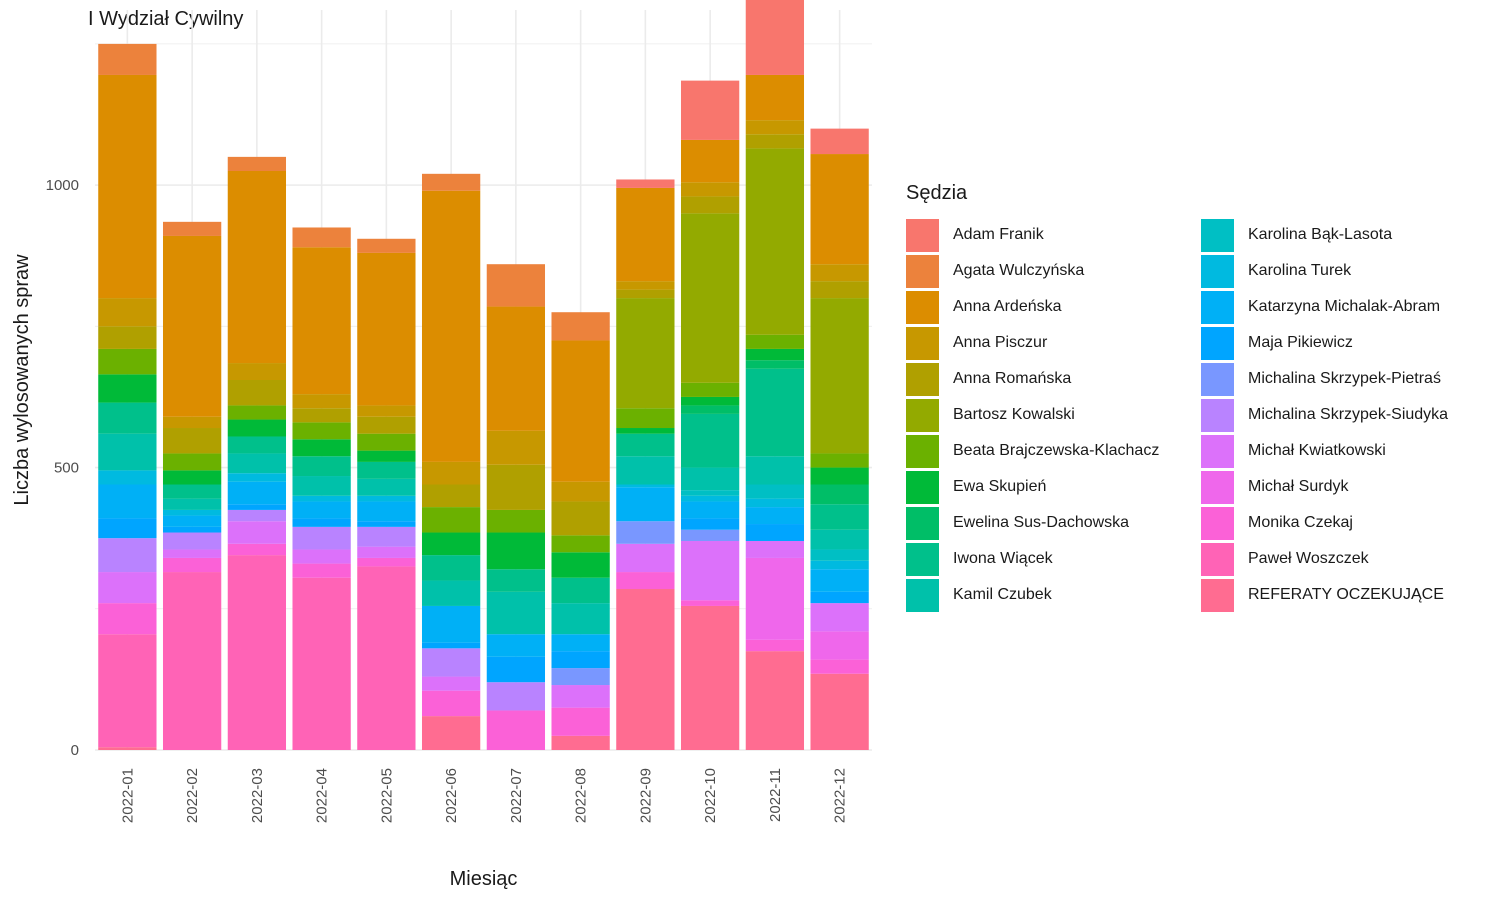 The height and width of the screenshot is (900, 1500). I want to click on legend-label: Michalina Skrzypek-Siudyka, so click(1348, 414).